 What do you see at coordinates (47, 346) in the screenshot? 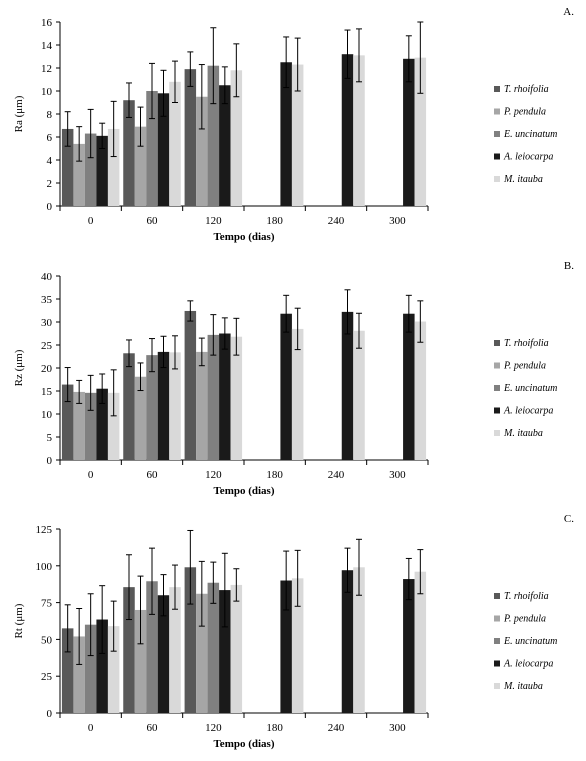
I see `y-tick-label: 25` at bounding box center [47, 346].